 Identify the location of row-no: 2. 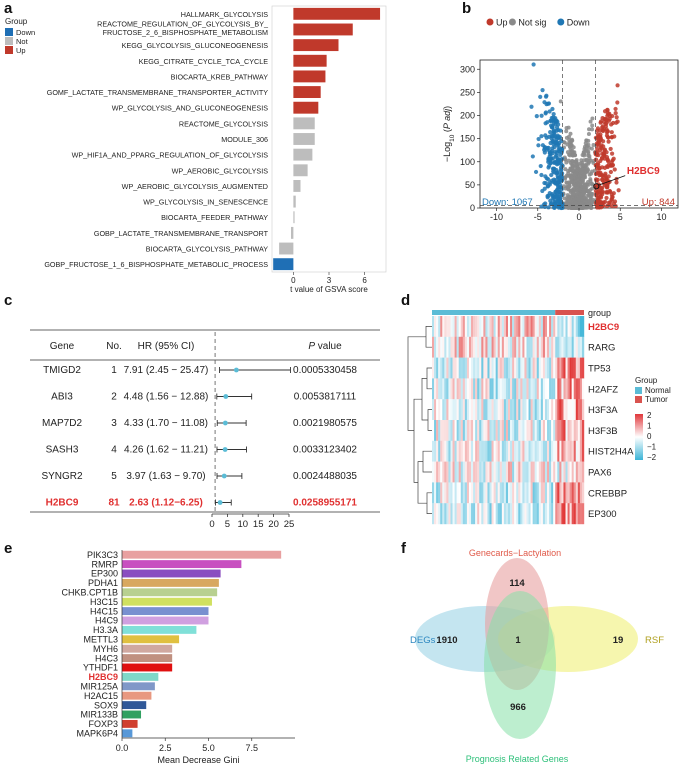
(114, 397).